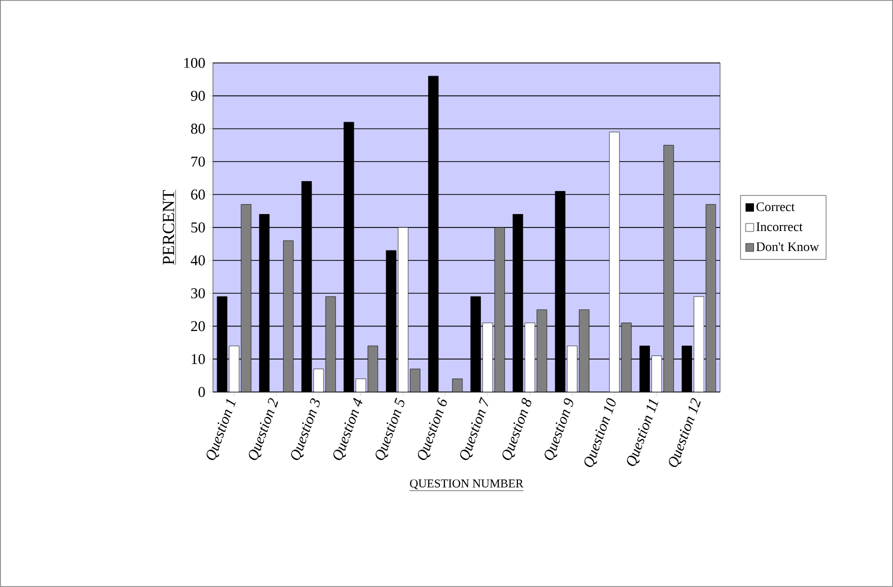 The width and height of the screenshot is (893, 587). I want to click on y-tick-label: 50, so click(198, 227).